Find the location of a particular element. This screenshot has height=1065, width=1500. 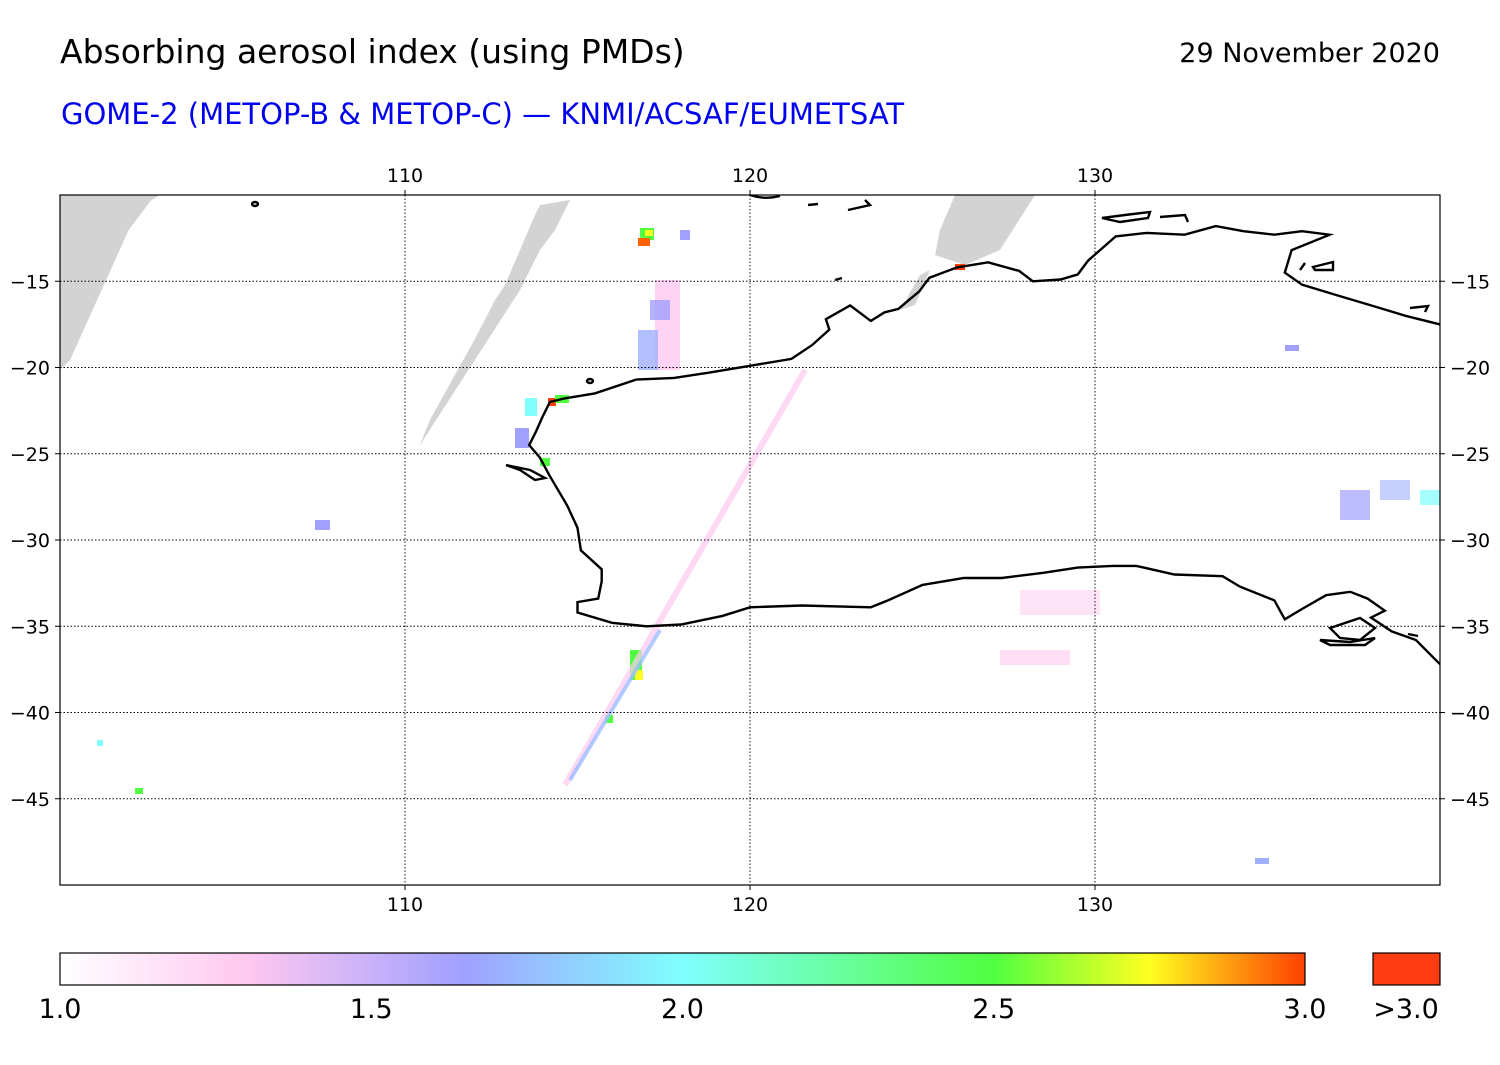

lat-tick-label-left: −40 is located at coordinates (30, 714).